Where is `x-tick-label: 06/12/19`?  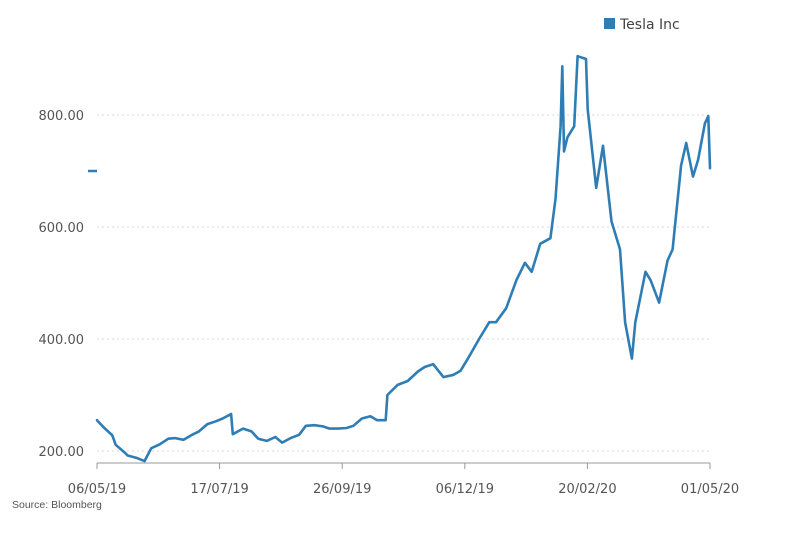 x-tick-label: 06/12/19 is located at coordinates (465, 489).